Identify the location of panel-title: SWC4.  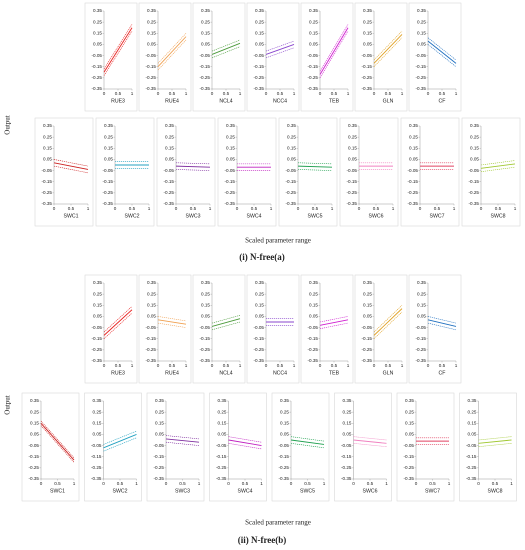
(245, 491).